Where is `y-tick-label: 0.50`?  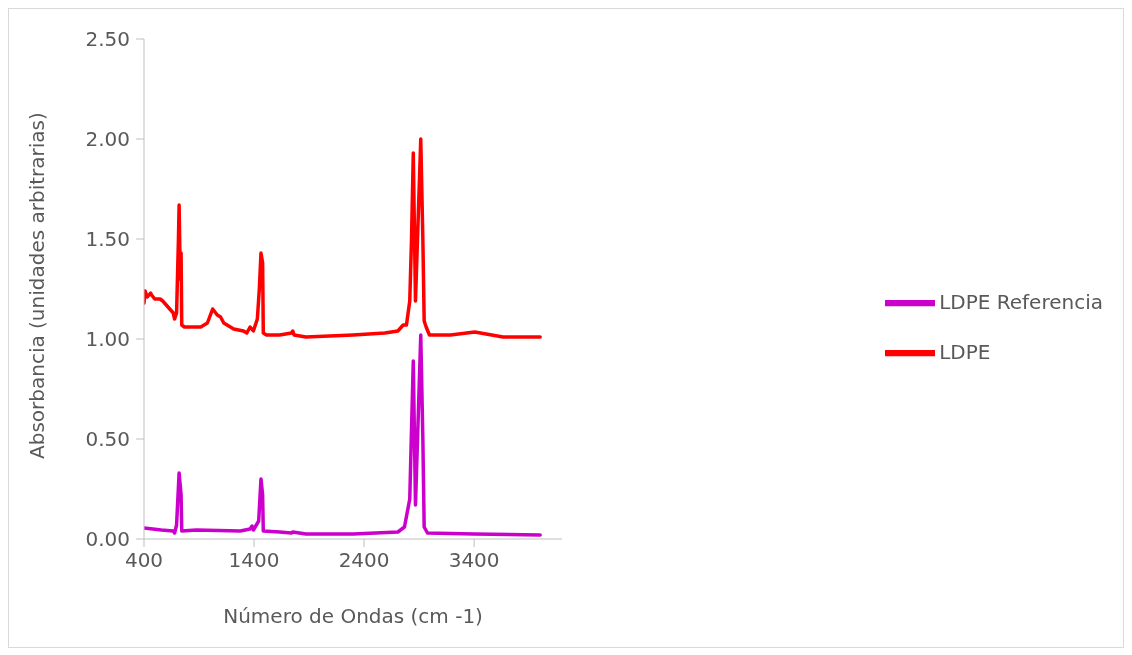 y-tick-label: 0.50 is located at coordinates (107, 439).